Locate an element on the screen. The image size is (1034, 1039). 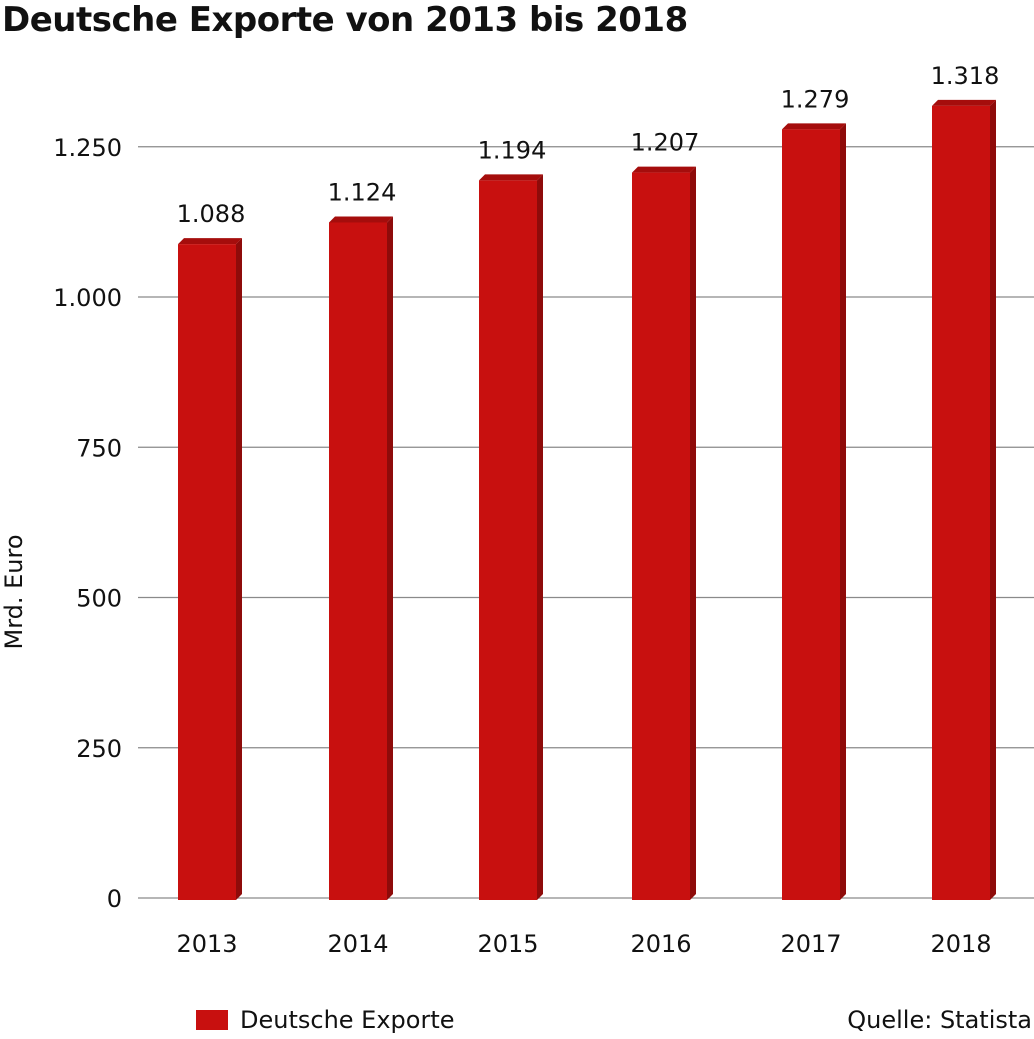
bar-2018 is located at coordinates (964, 499).